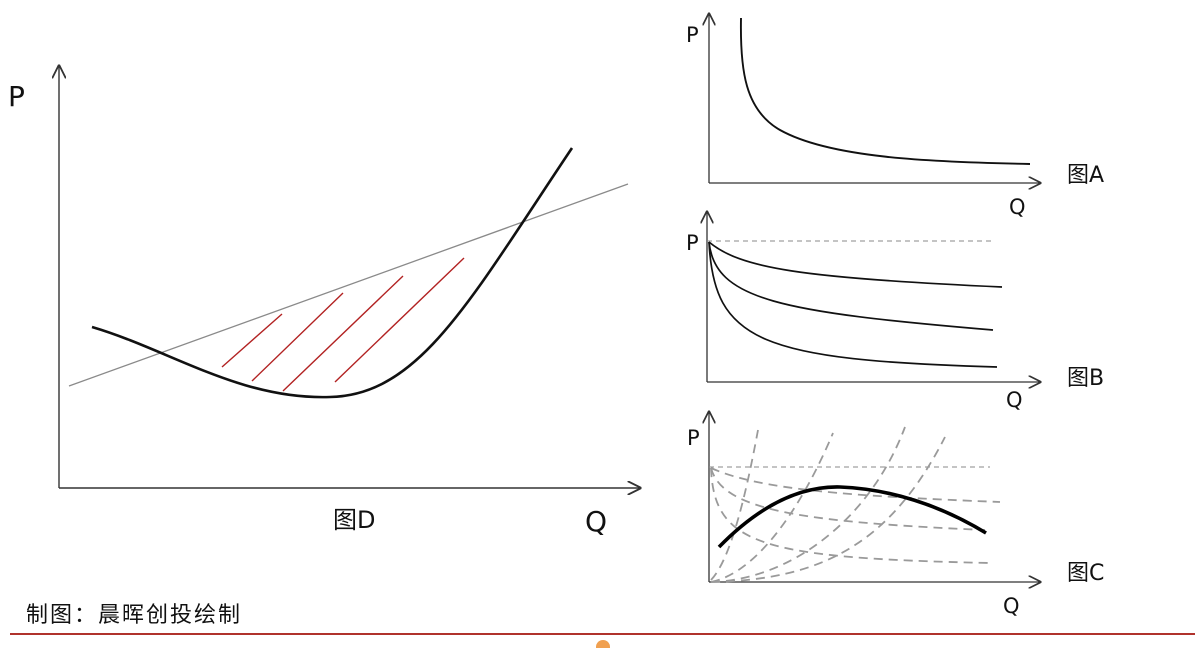 Image resolution: width=1200 pixels, height=648 pixels. I want to click on figure-c-caption: 图C, so click(1085, 573).